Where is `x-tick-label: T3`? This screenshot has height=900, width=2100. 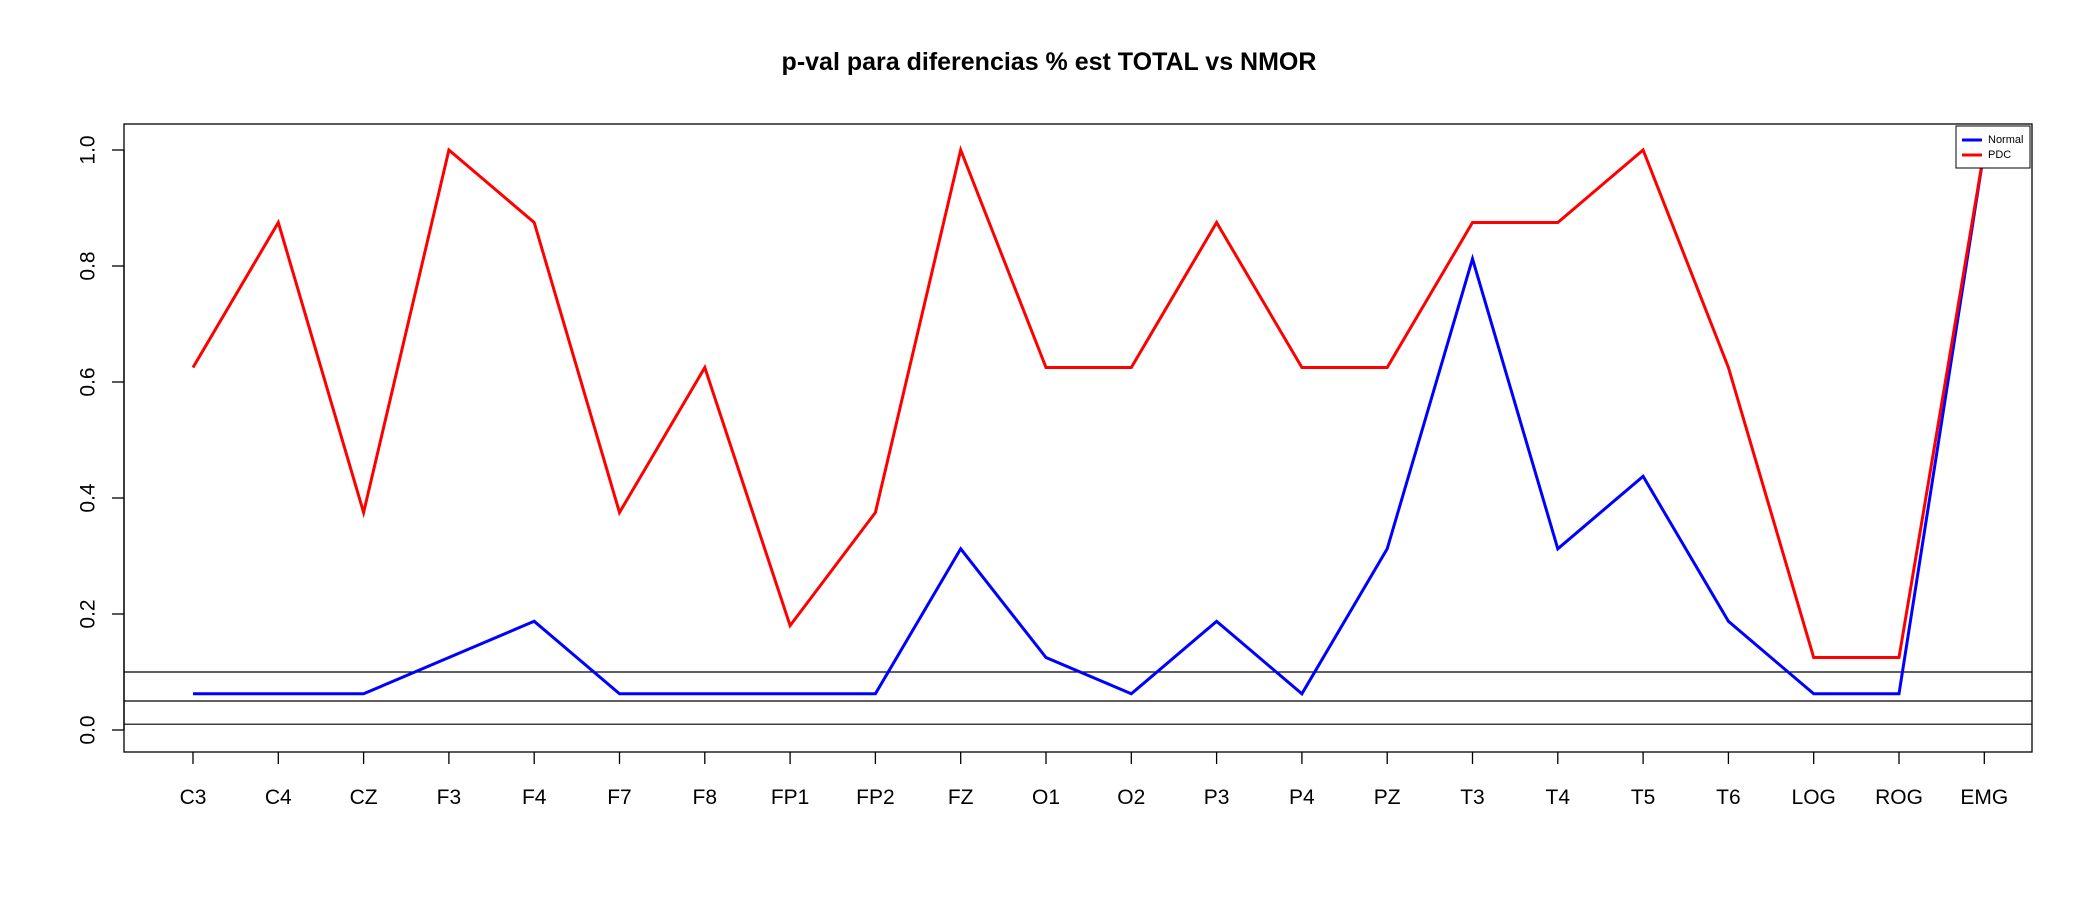 x-tick-label: T3 is located at coordinates (1472, 797).